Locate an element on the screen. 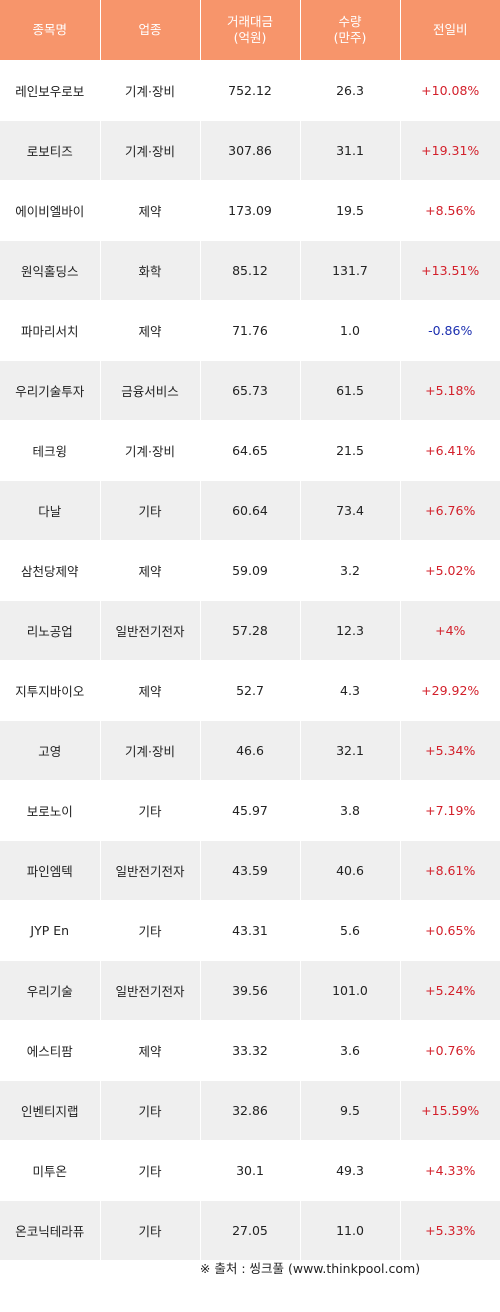  table-row: 다날 기타 60.64 73.4 +6.76% is located at coordinates (250, 510).